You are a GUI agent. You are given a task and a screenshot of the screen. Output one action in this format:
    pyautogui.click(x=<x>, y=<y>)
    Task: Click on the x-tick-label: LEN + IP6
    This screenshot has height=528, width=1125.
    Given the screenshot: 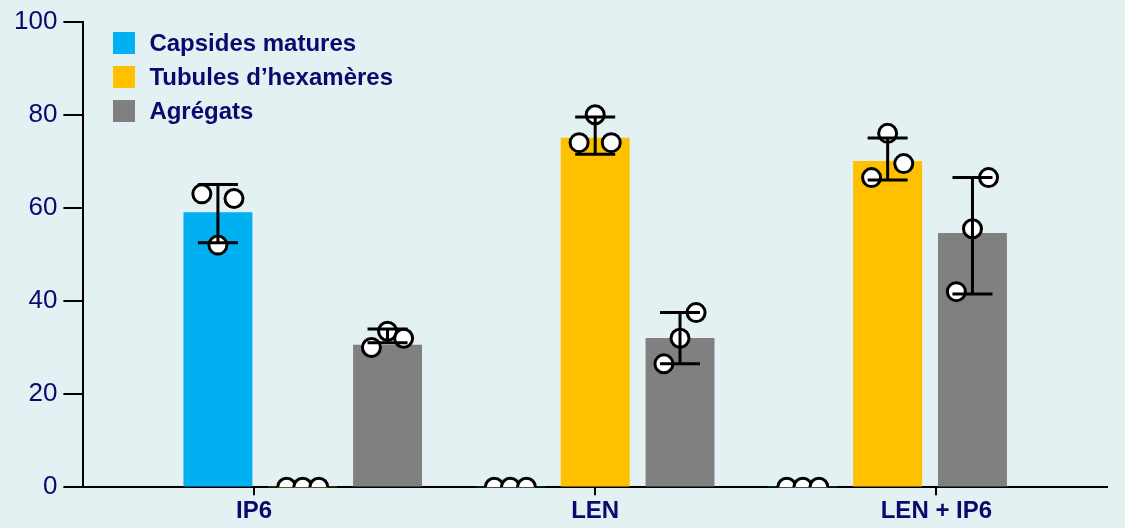 What is the action you would take?
    pyautogui.click(x=936, y=510)
    